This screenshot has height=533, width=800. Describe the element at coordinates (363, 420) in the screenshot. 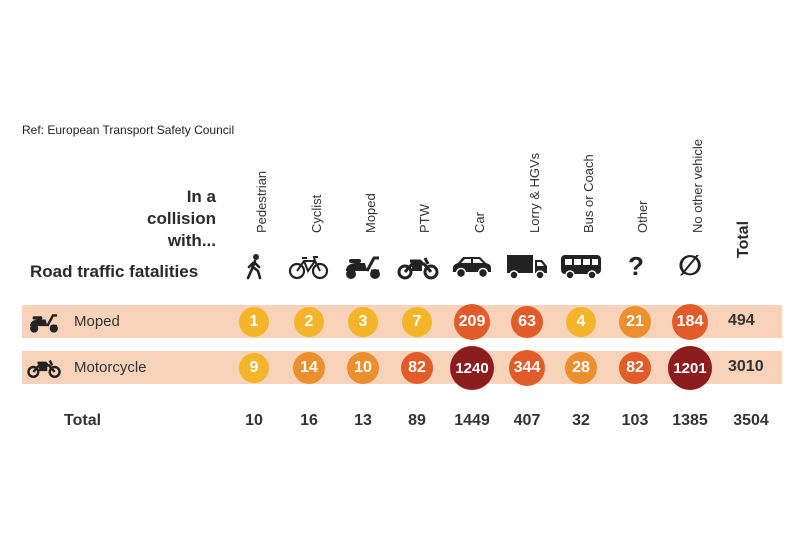

I see `column-total: 13` at that location.